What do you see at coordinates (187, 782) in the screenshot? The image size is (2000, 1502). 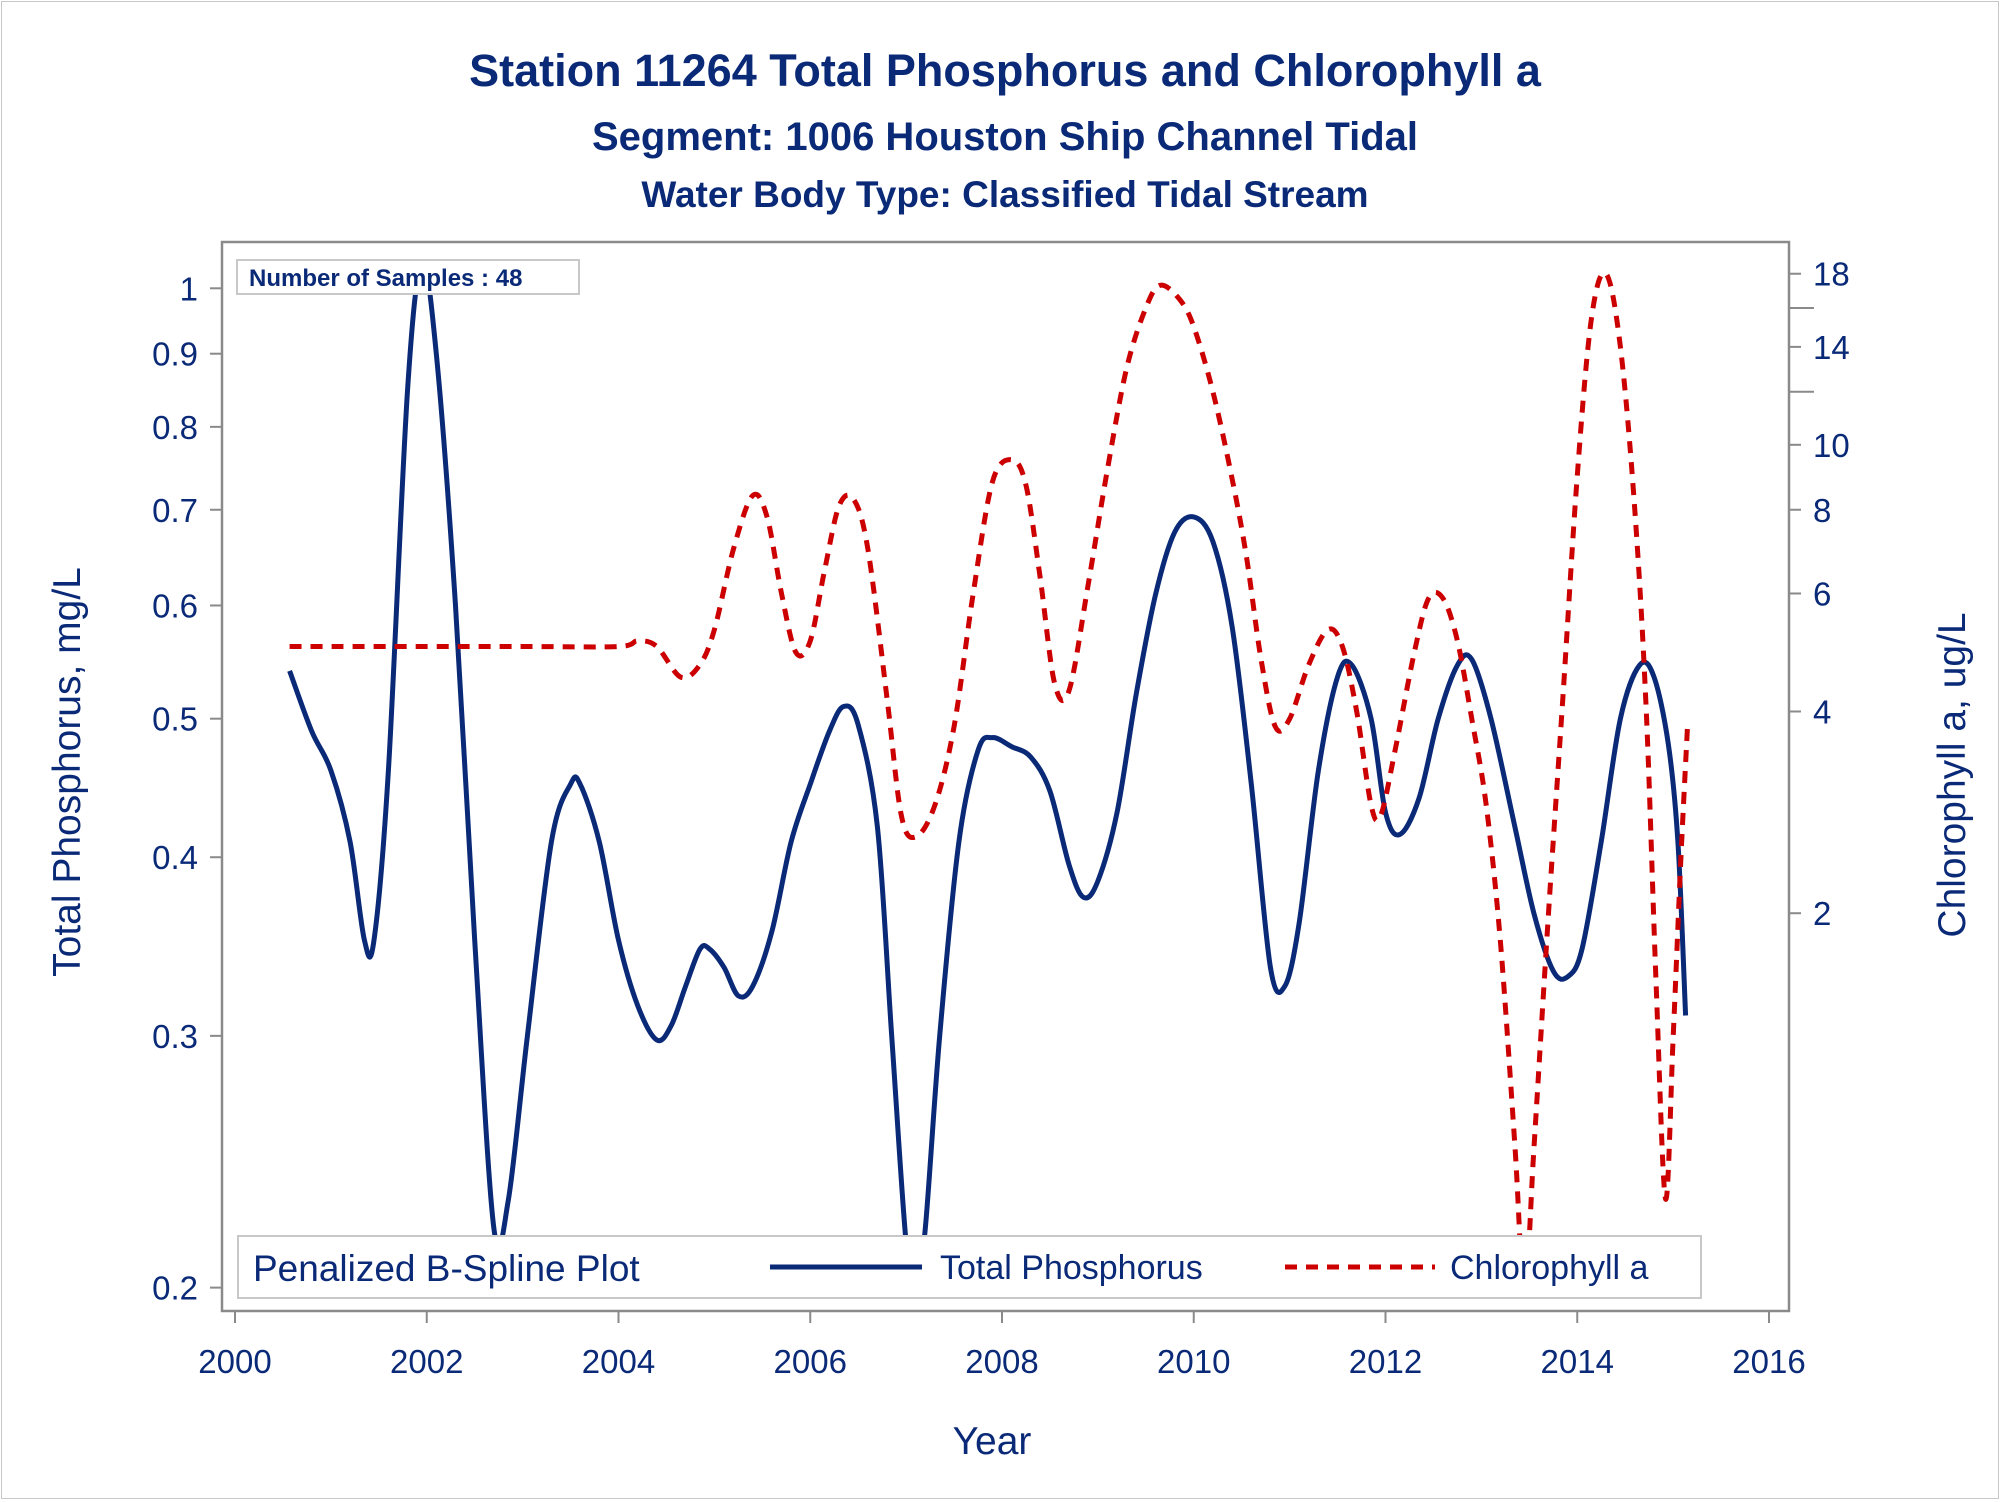 I see `y-left-axis: 0.2 0.3 0.4 0.5 0.6 0.7 0.8 0.9 1` at bounding box center [187, 782].